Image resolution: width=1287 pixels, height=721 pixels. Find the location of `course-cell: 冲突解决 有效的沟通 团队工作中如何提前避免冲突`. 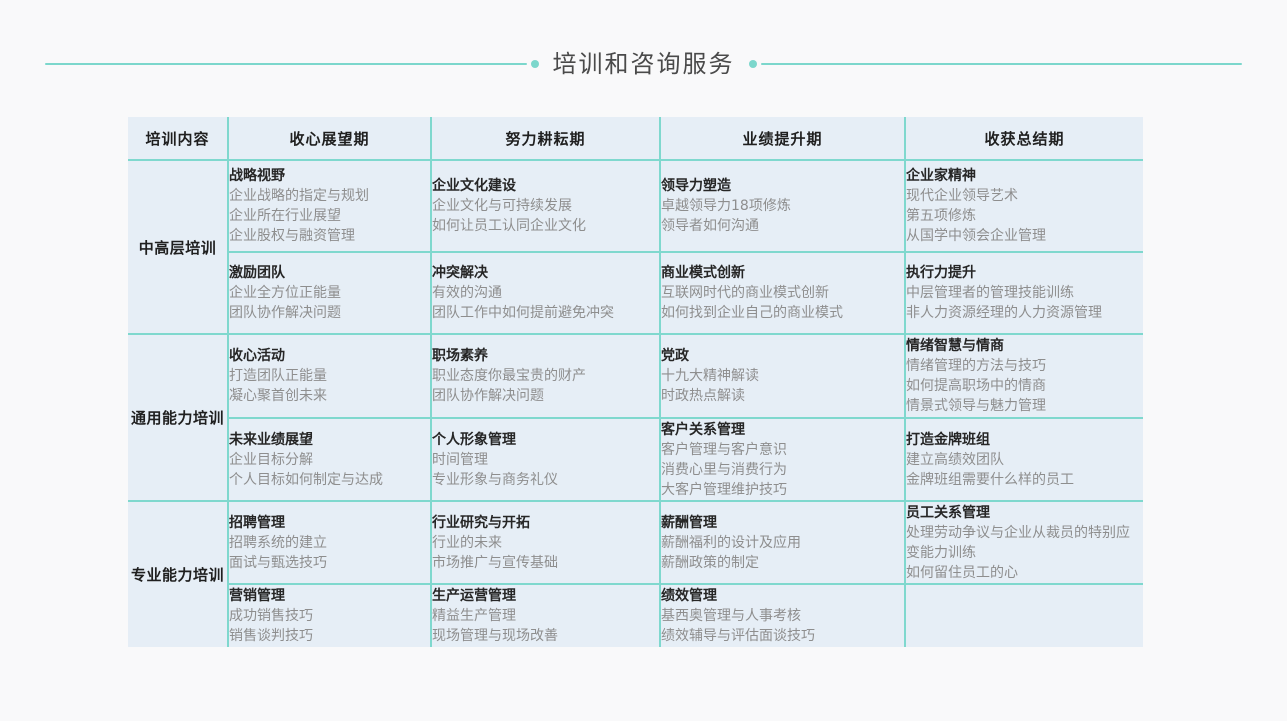

course-cell: 冲突解决 有效的沟通 团队工作中如何提前避免冲突 is located at coordinates (545, 293).